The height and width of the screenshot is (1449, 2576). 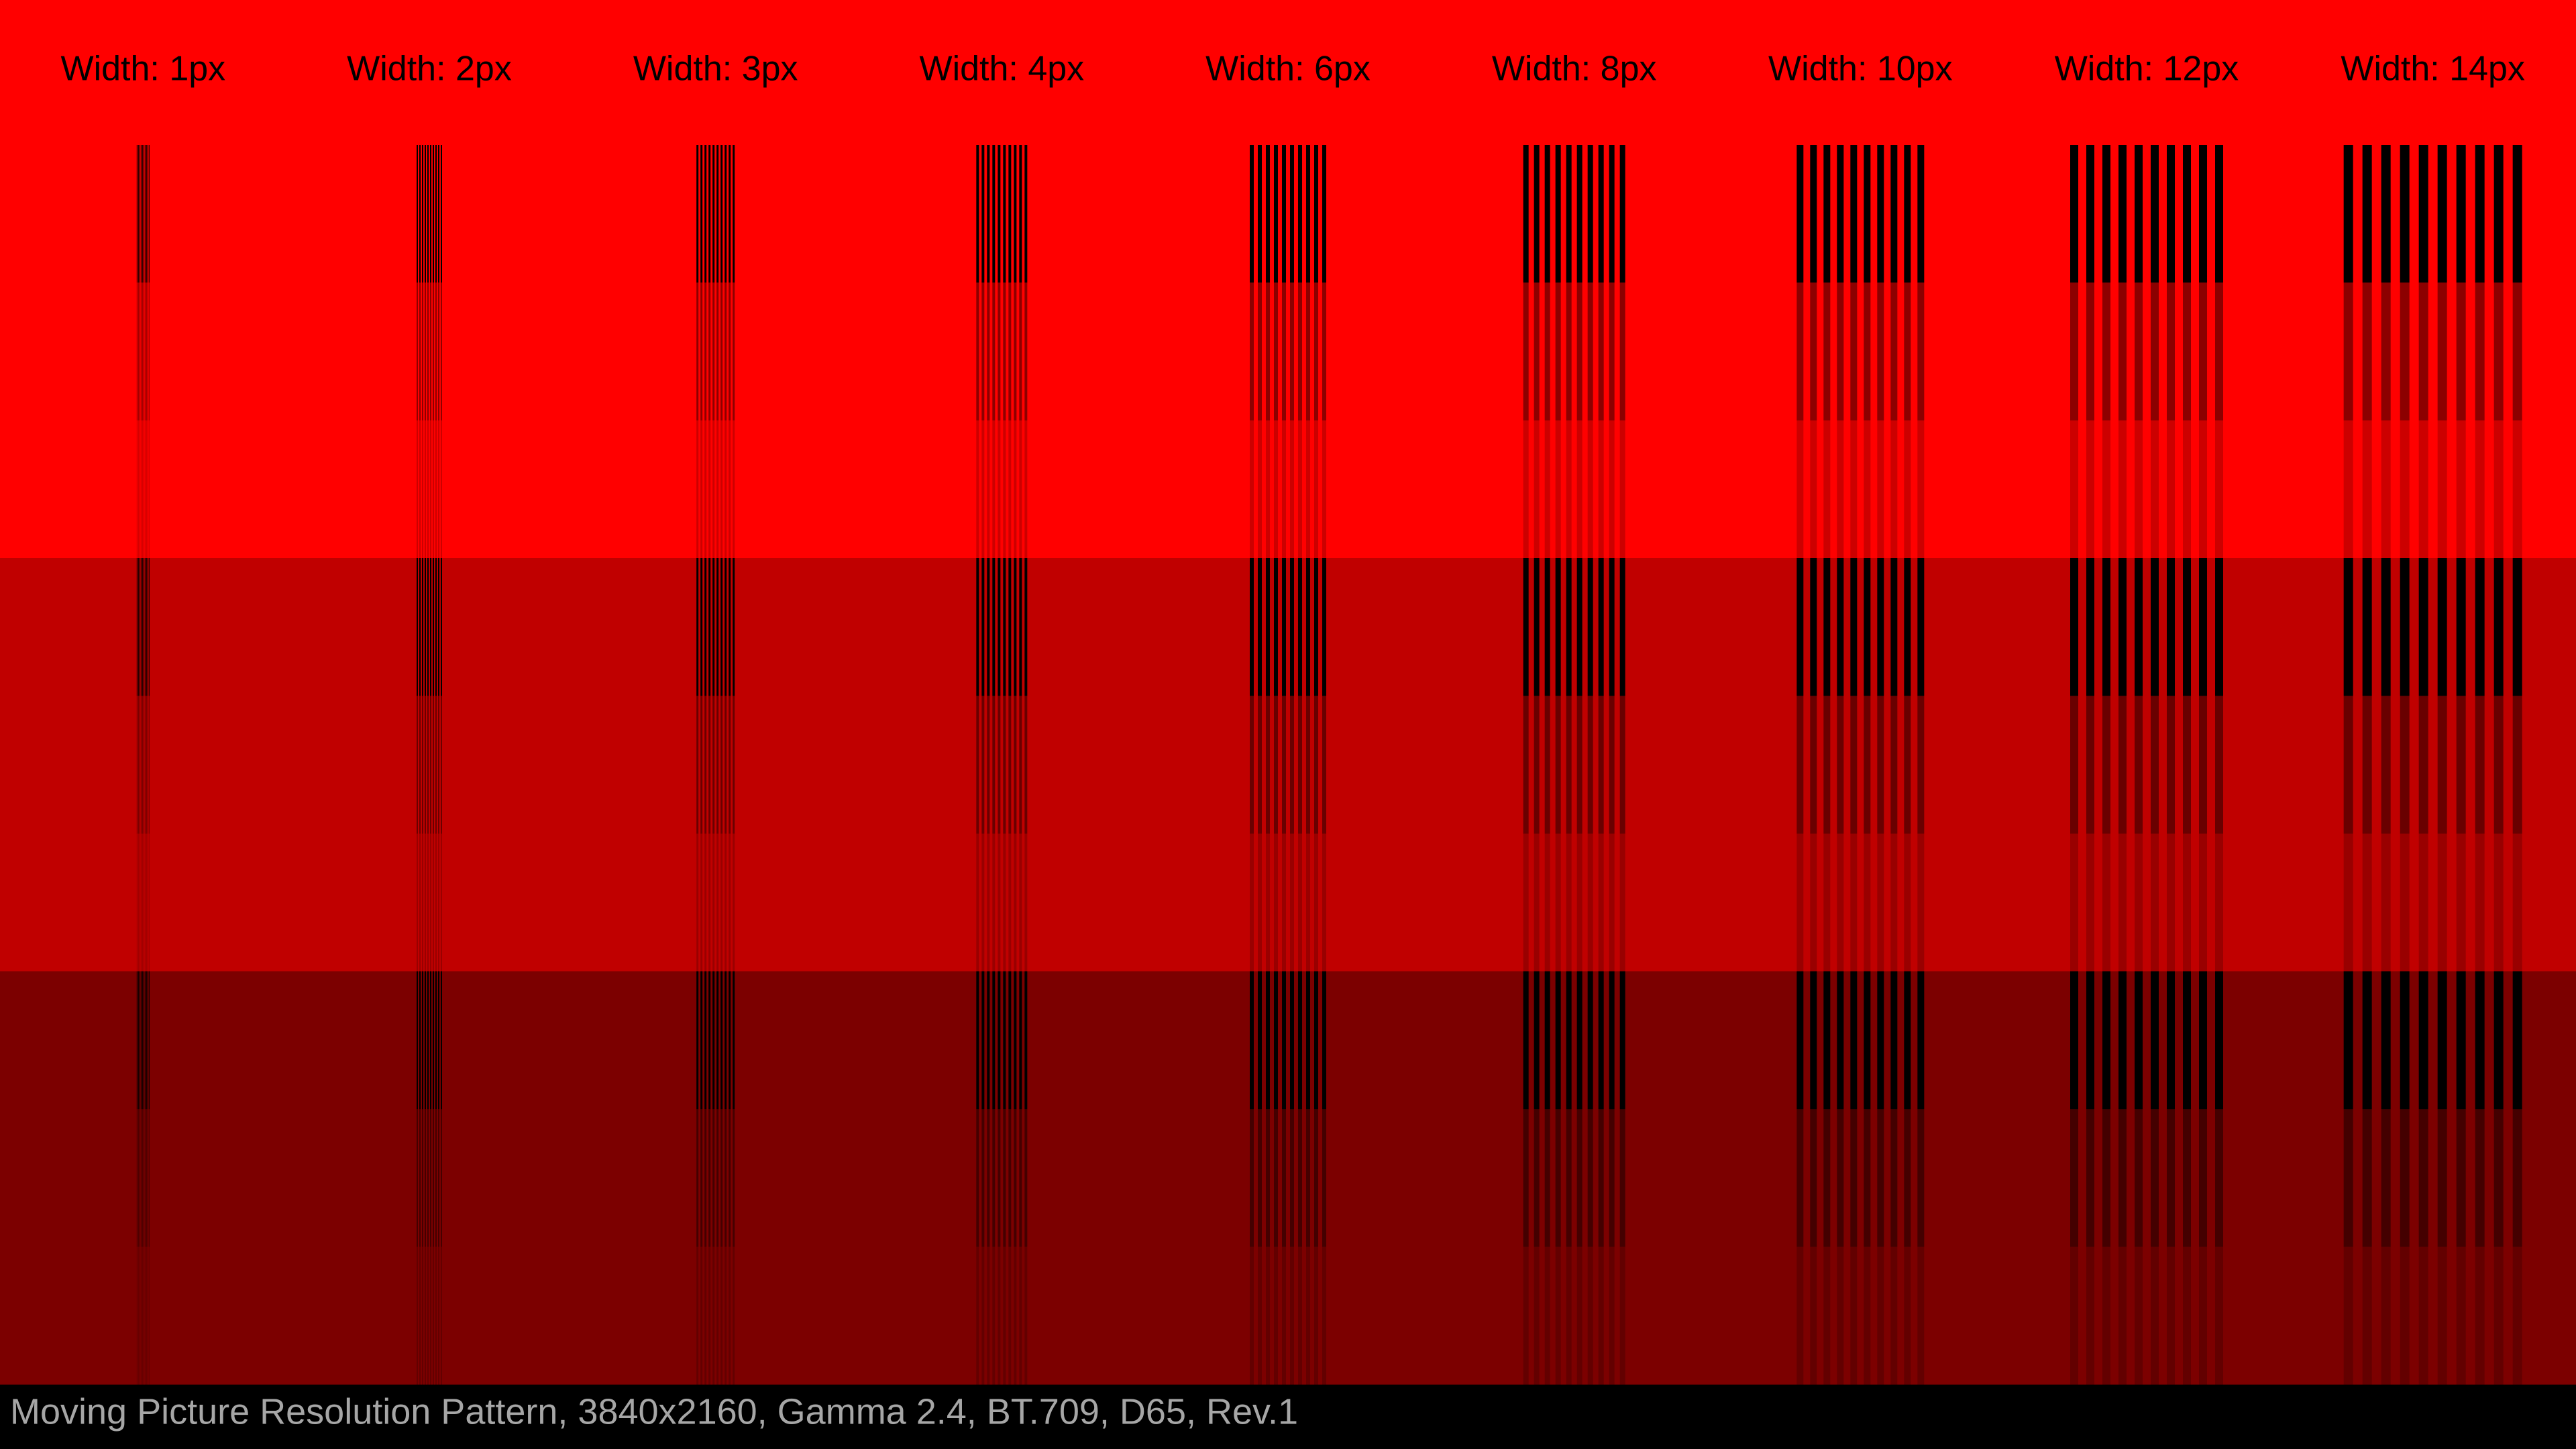 I want to click on footer-bar, so click(x=1288, y=1417).